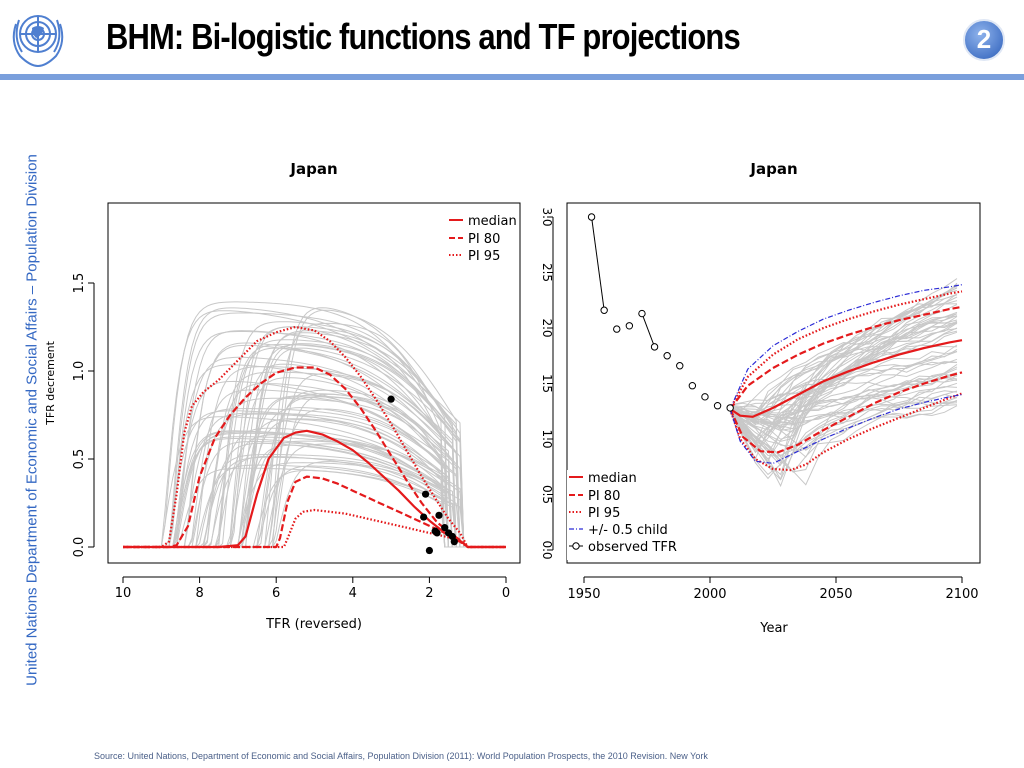 The image size is (1024, 768). Describe the element at coordinates (547, 272) in the screenshot. I see `y-tick-label: 2.5` at that location.